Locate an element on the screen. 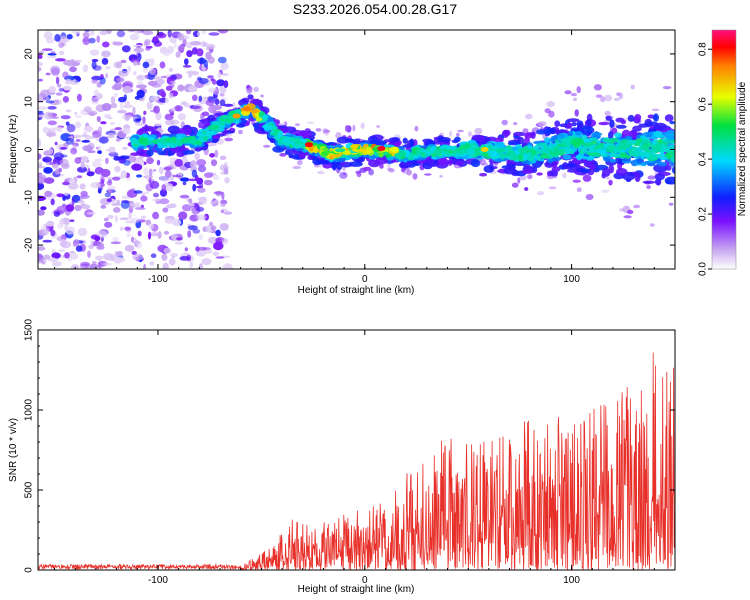  snr-y-axis-label: SNR (10 * v/v) is located at coordinates (13, 450).